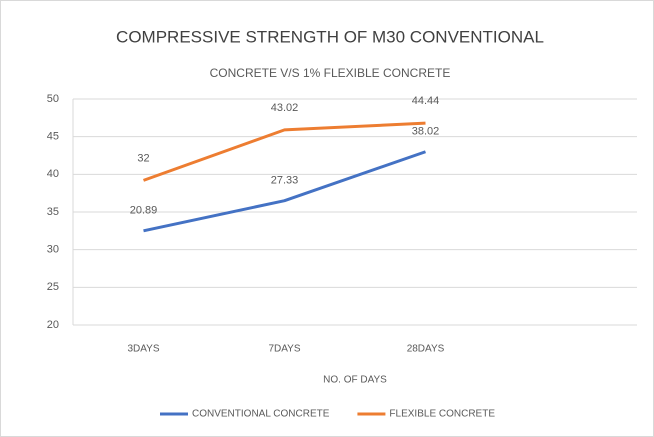 The width and height of the screenshot is (654, 437). What do you see at coordinates (426, 101) in the screenshot?
I see `point-annotation: 44.44` at bounding box center [426, 101].